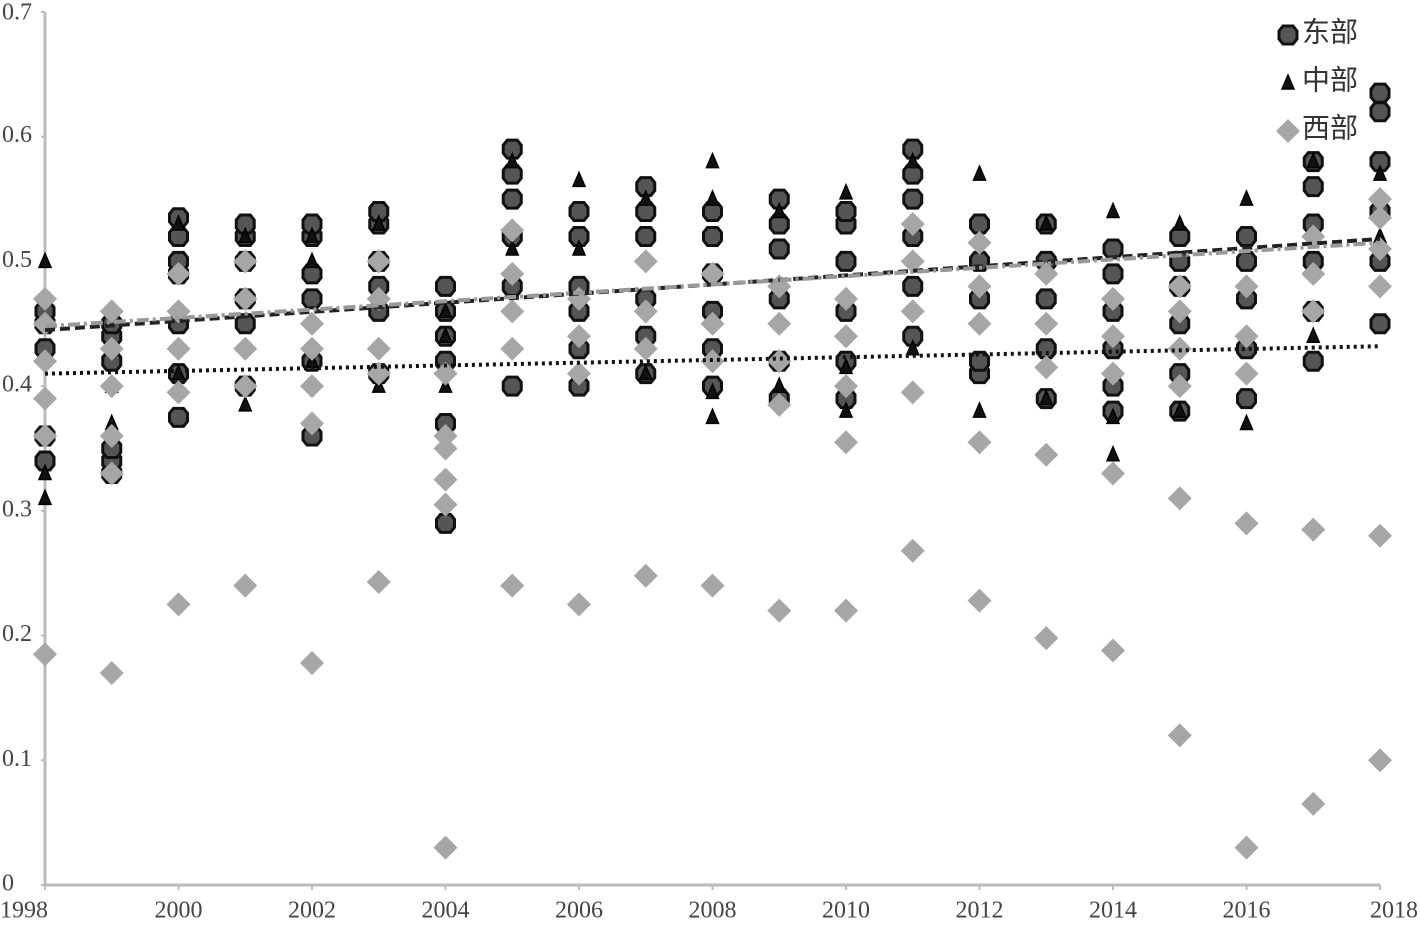 The width and height of the screenshot is (1420, 925). I want to click on legend-label: 中部, so click(1330, 80).